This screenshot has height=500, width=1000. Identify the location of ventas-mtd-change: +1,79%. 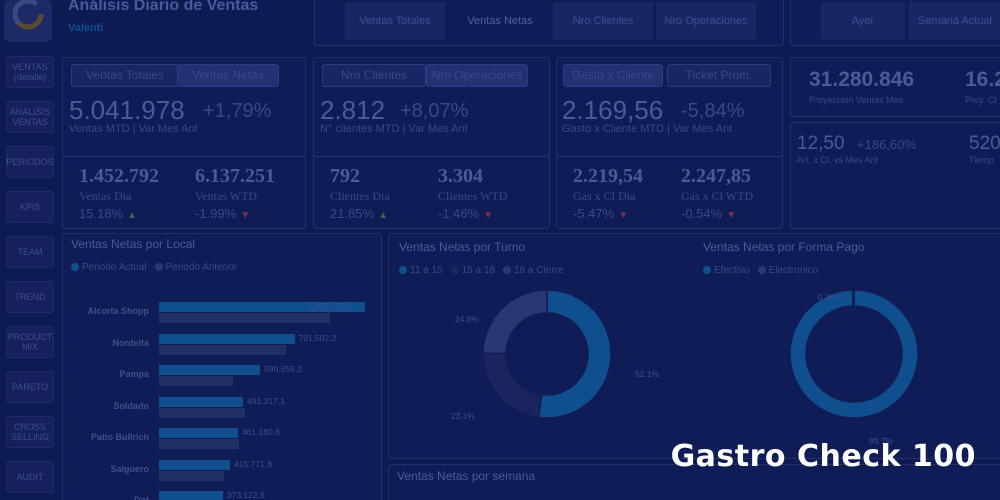
(237, 111).